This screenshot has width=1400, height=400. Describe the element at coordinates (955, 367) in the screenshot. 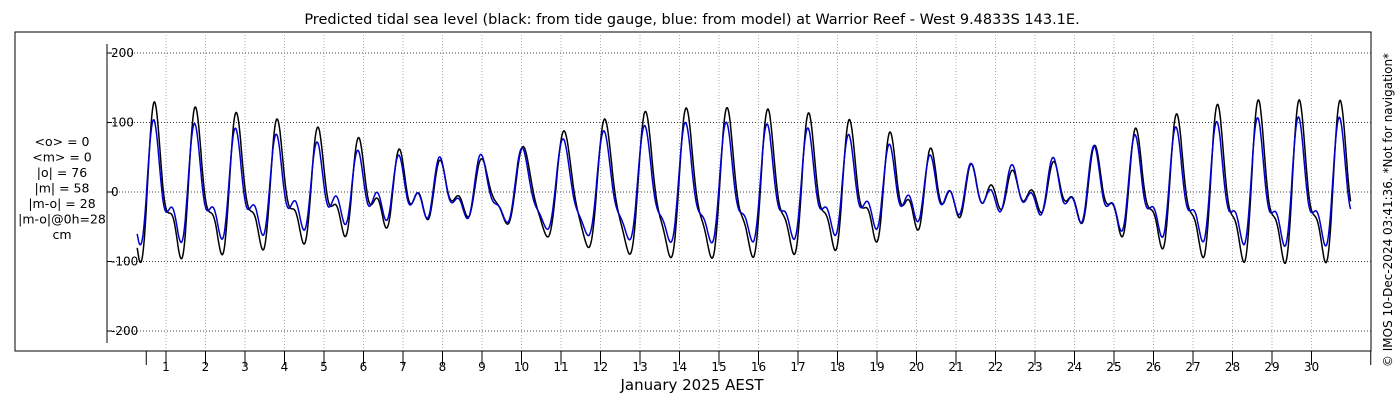

I see `x-tick-label: 21` at that location.